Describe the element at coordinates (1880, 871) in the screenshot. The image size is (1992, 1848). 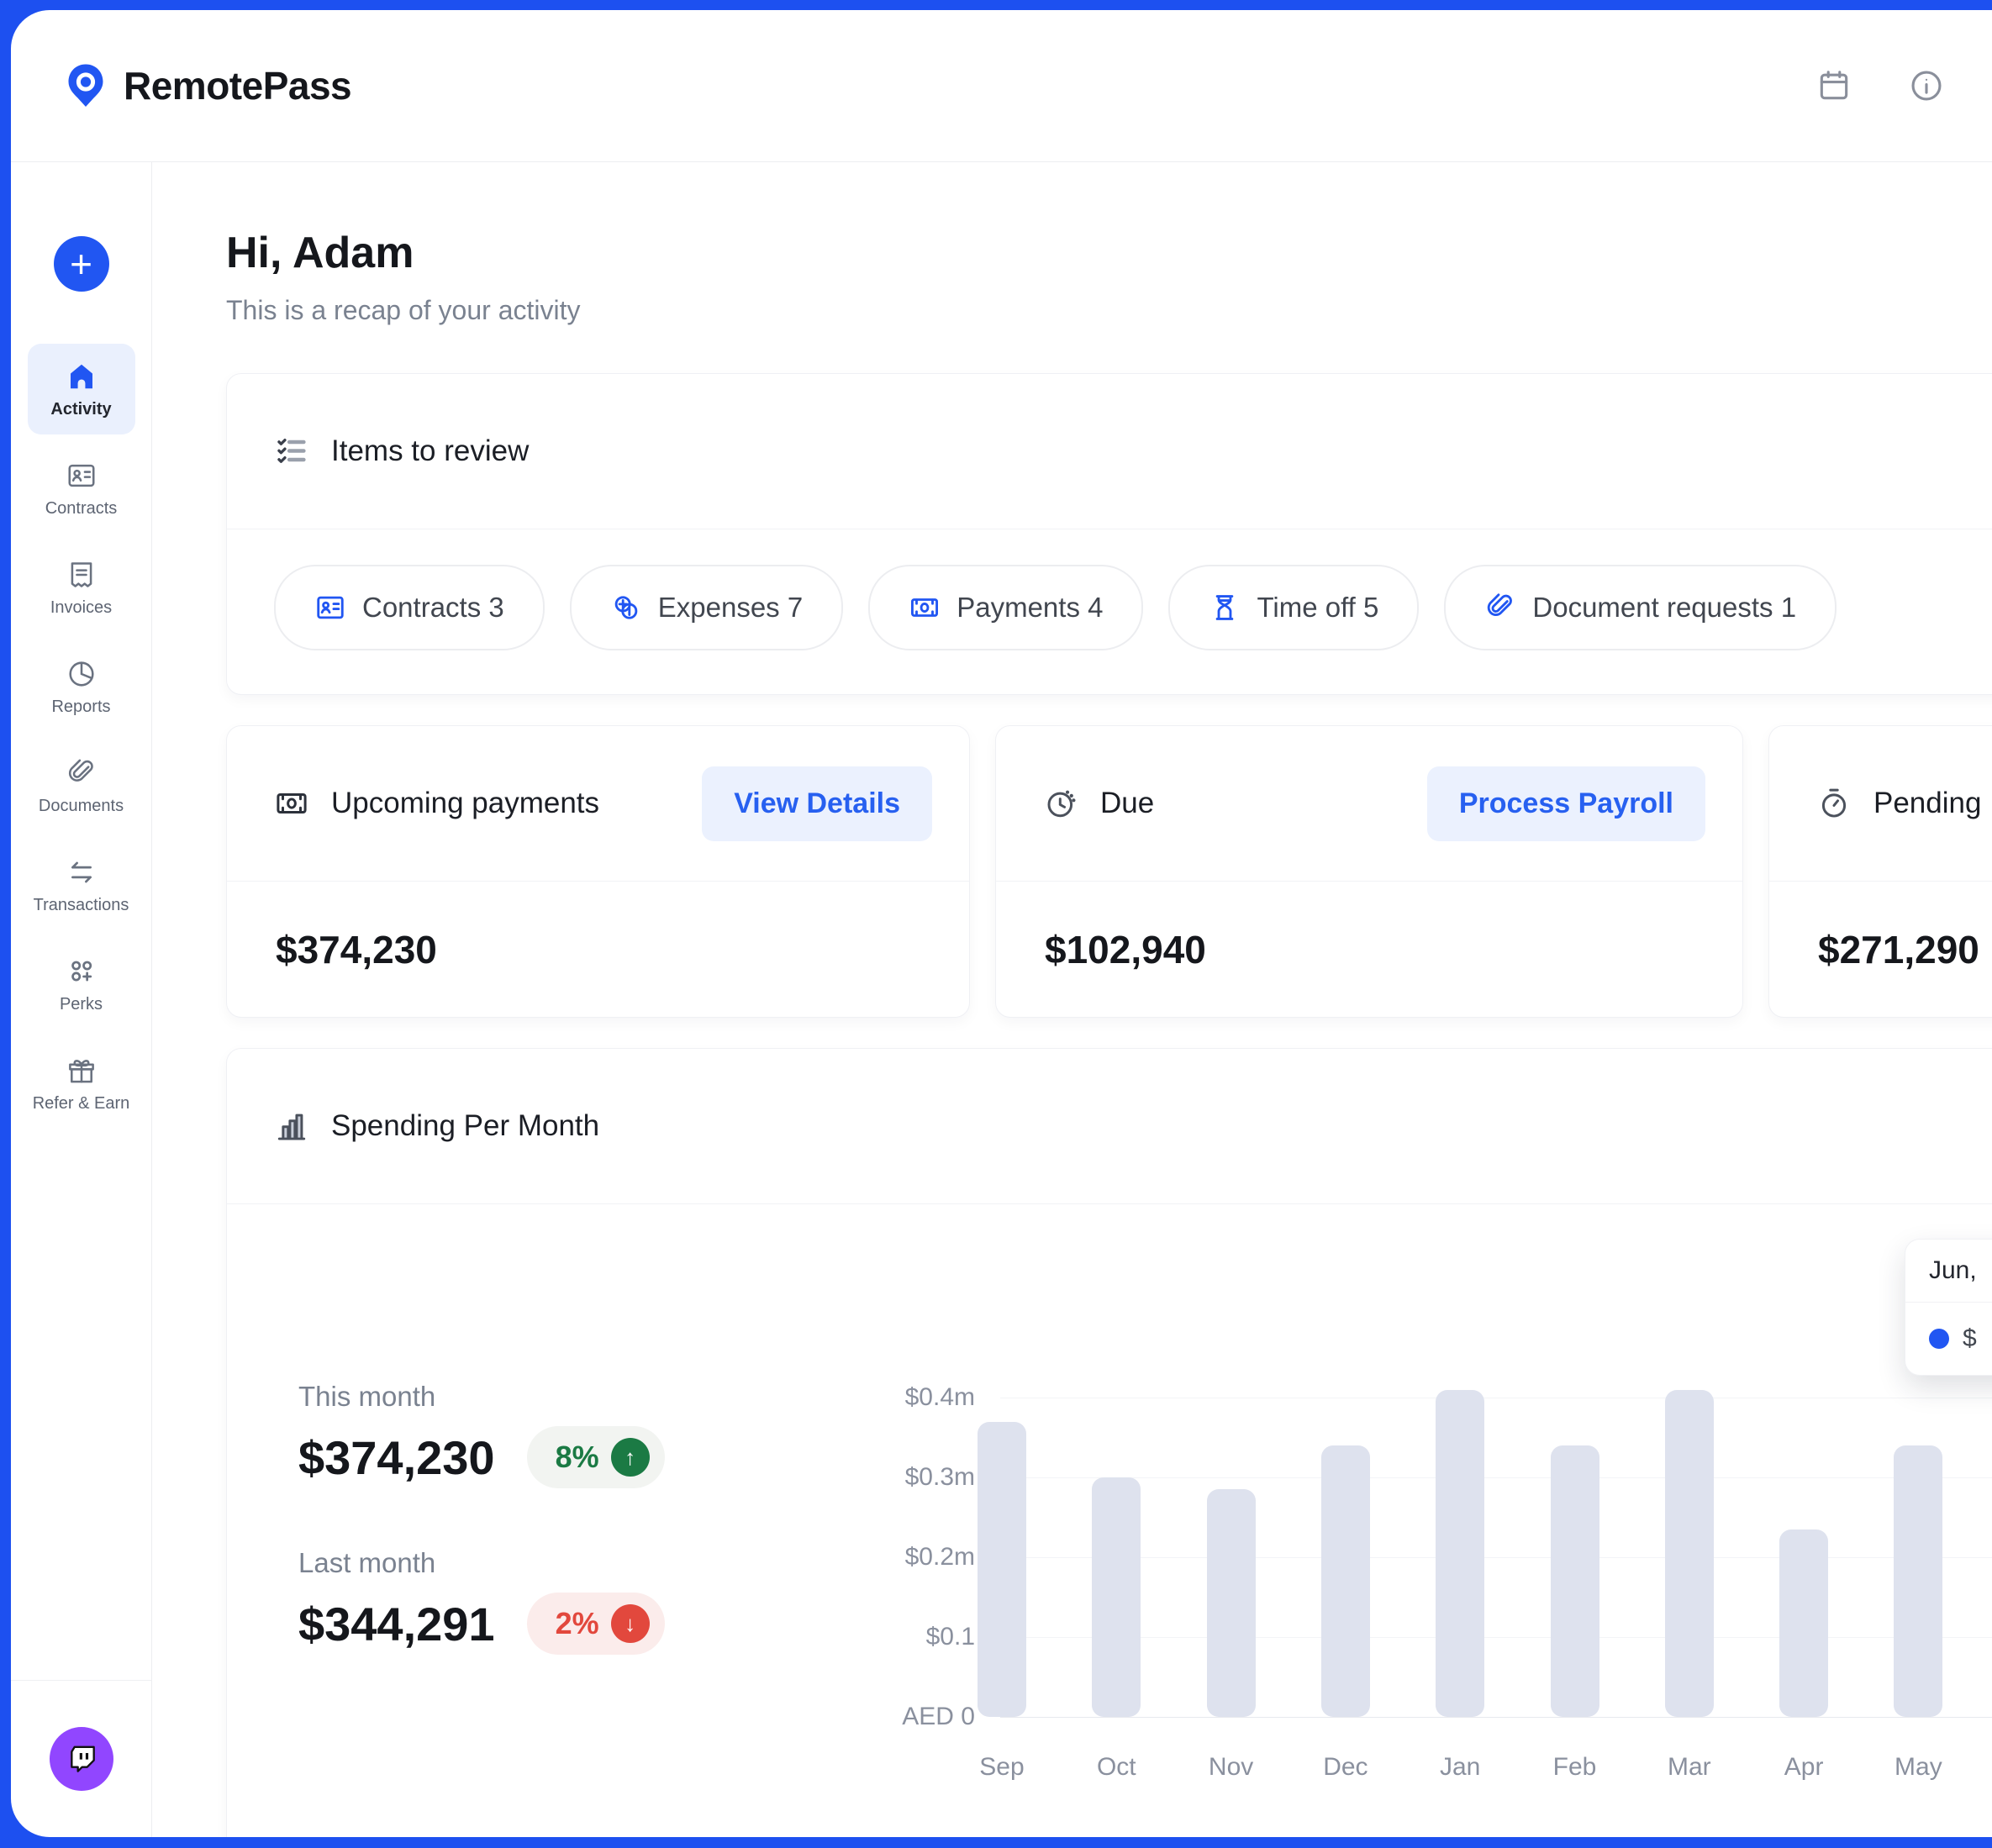
I see `pending-card: Pending $271,290` at that location.